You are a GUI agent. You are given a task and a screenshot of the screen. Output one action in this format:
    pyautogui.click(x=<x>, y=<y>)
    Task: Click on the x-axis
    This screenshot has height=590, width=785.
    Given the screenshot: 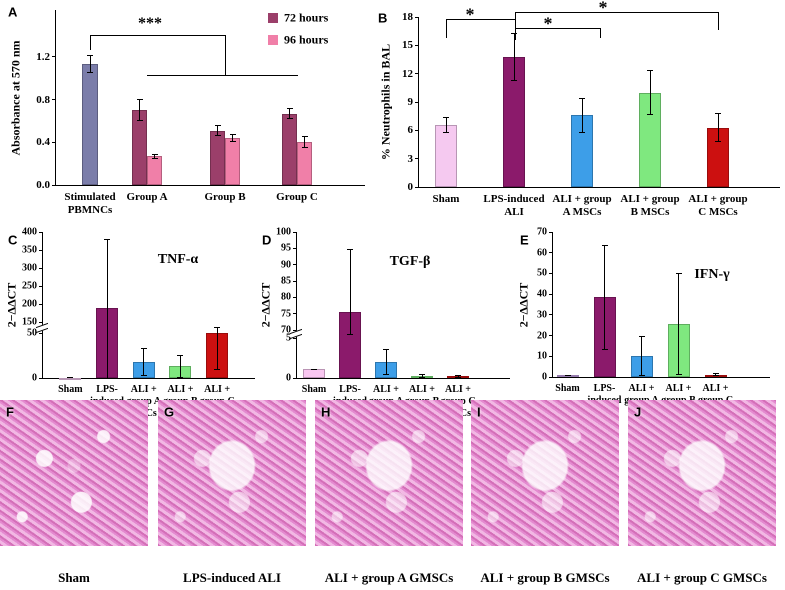 What is the action you would take?
    pyautogui.click(x=661, y=377)
    